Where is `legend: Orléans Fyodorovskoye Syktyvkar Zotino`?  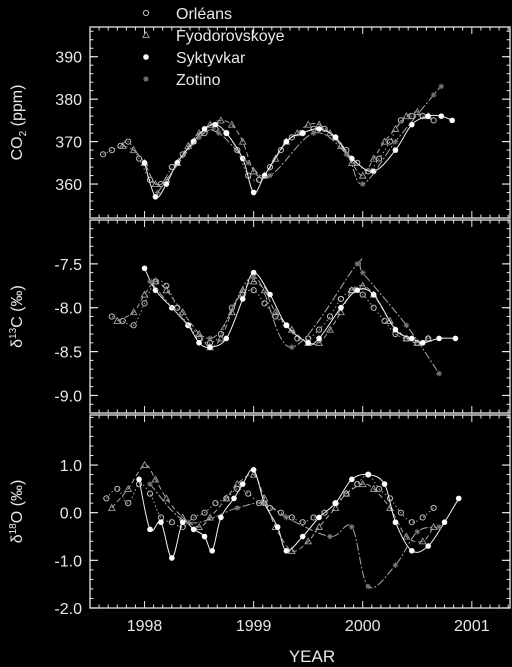 legend: Orléans Fyodorovskoye Syktyvkar Zotino is located at coordinates (213, 47).